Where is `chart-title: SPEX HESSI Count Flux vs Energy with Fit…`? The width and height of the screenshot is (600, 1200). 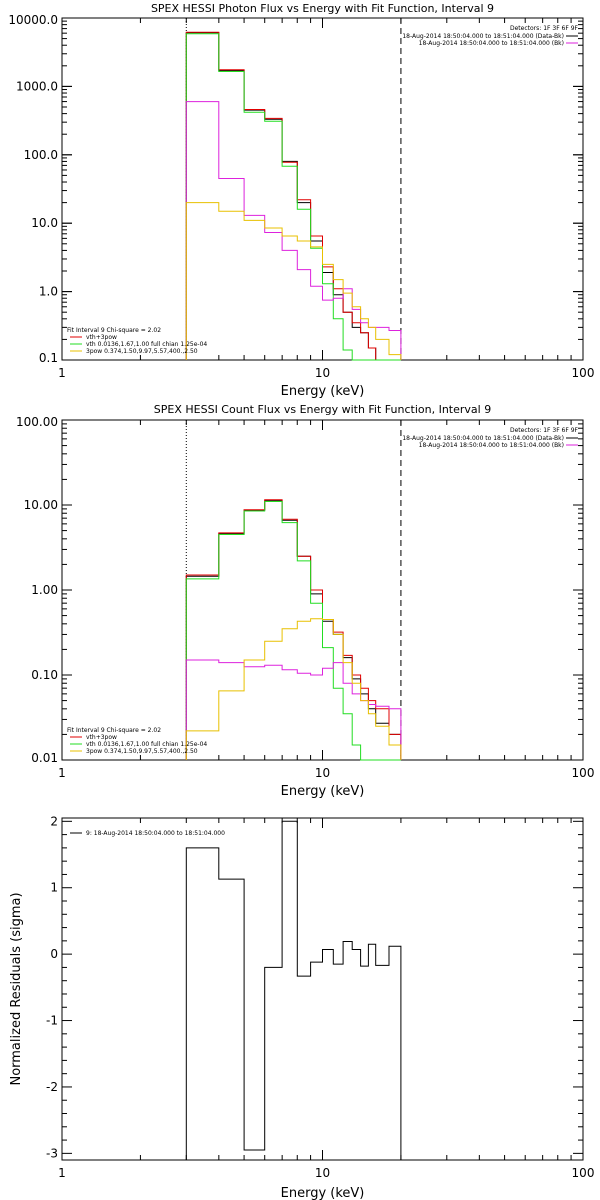
chart-title: SPEX HESSI Count Flux vs Energy with Fit… is located at coordinates (322, 409).